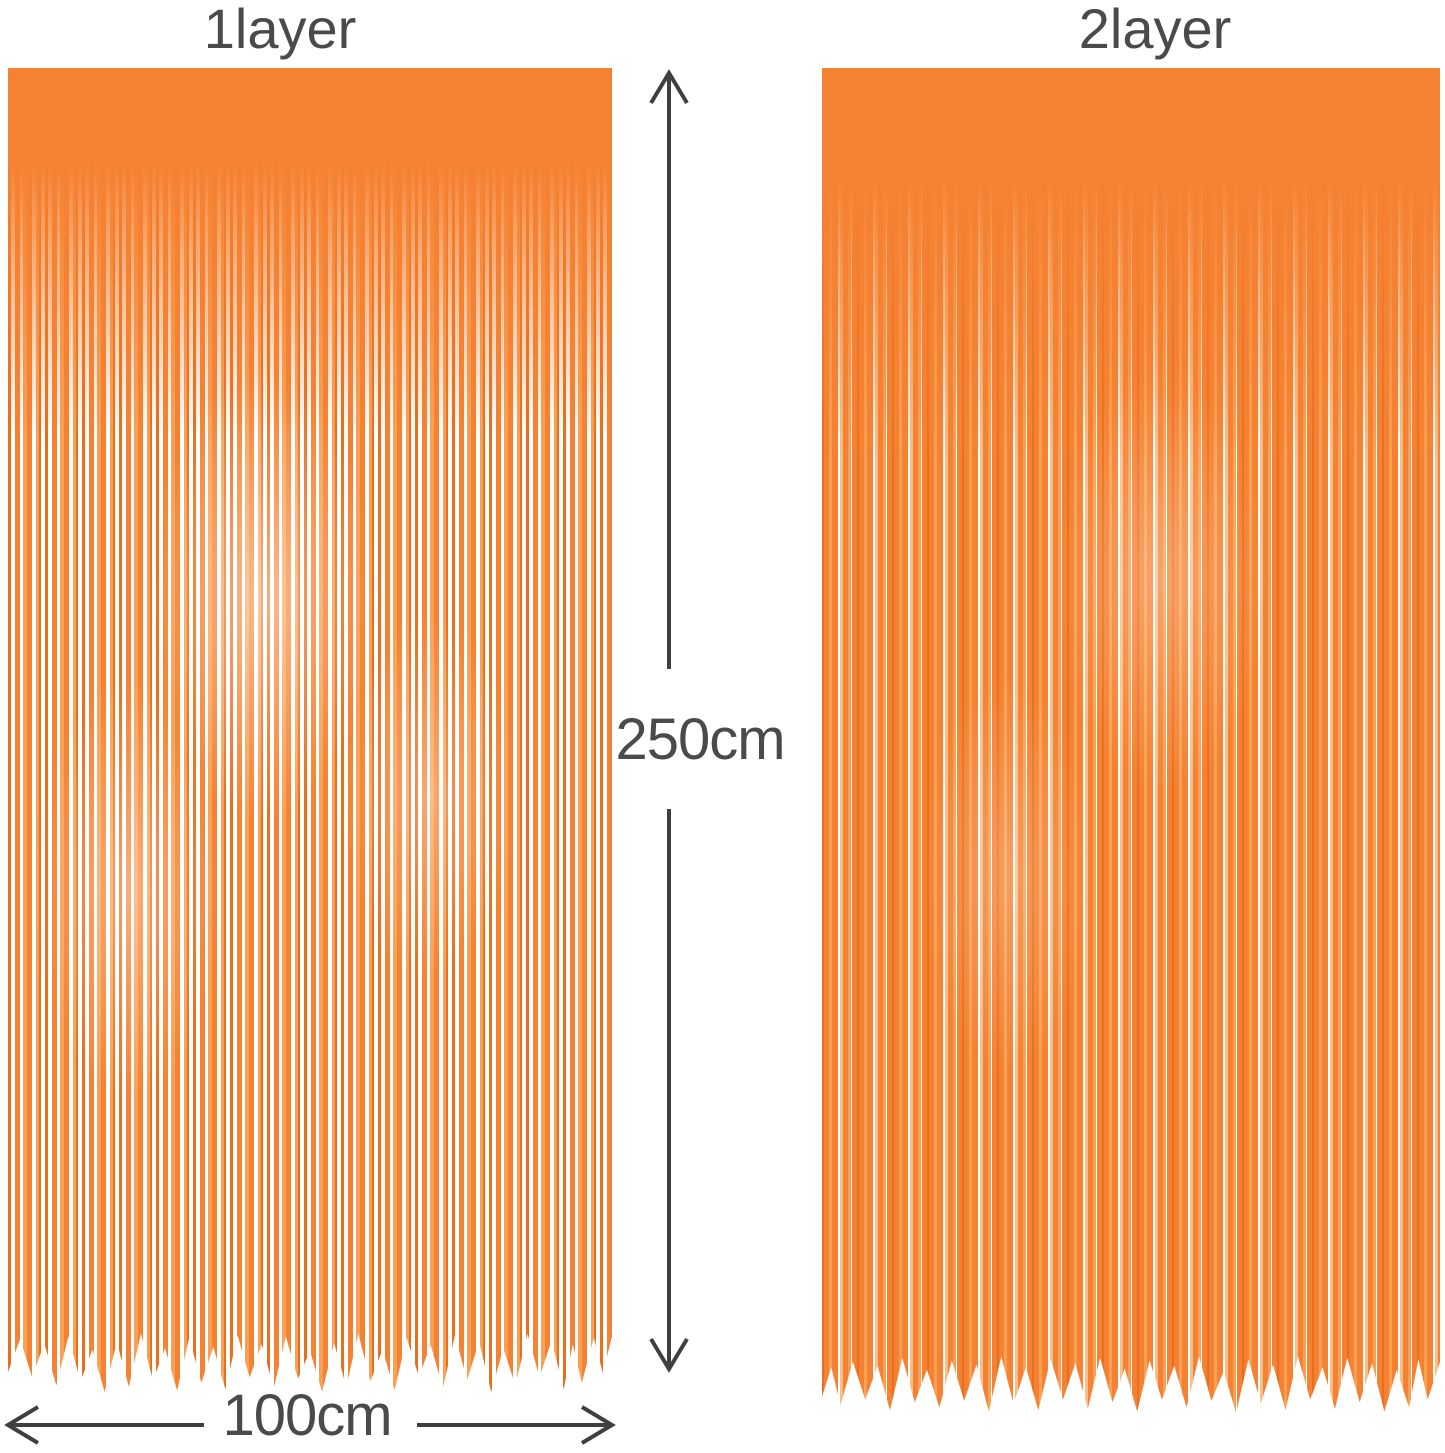 The height and width of the screenshot is (1453, 1445). I want to click on width-arrow-icon, so click(310, 1425).